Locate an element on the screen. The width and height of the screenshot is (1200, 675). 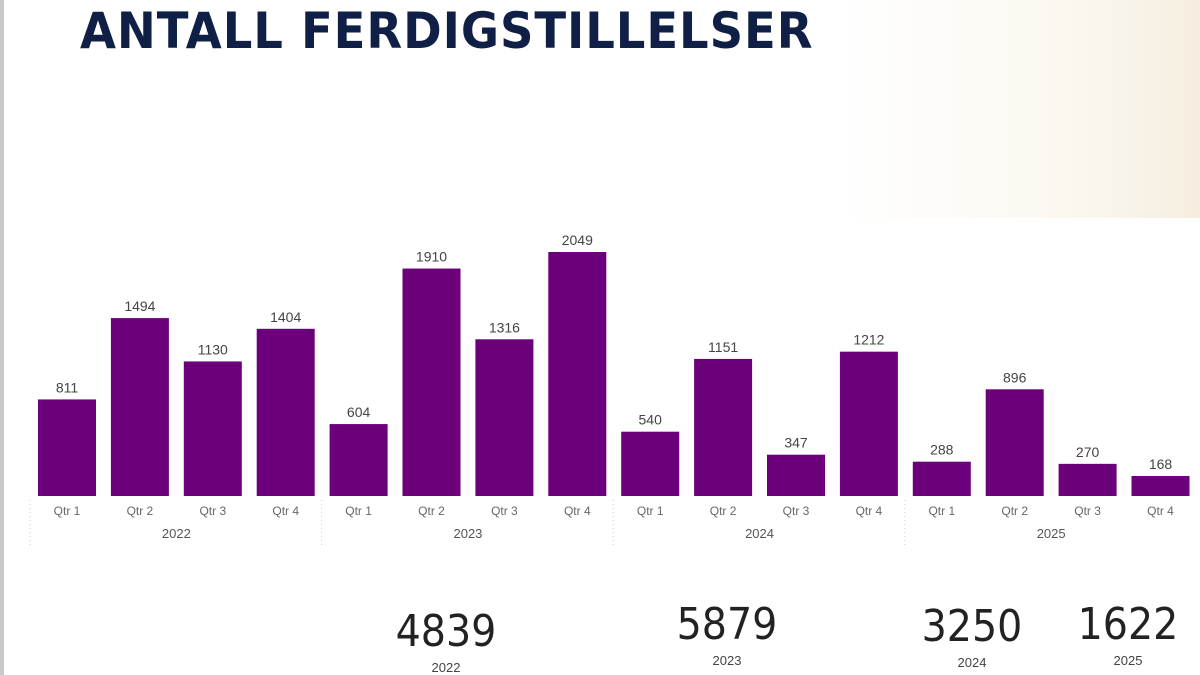
data-label: 270 is located at coordinates (1088, 452).